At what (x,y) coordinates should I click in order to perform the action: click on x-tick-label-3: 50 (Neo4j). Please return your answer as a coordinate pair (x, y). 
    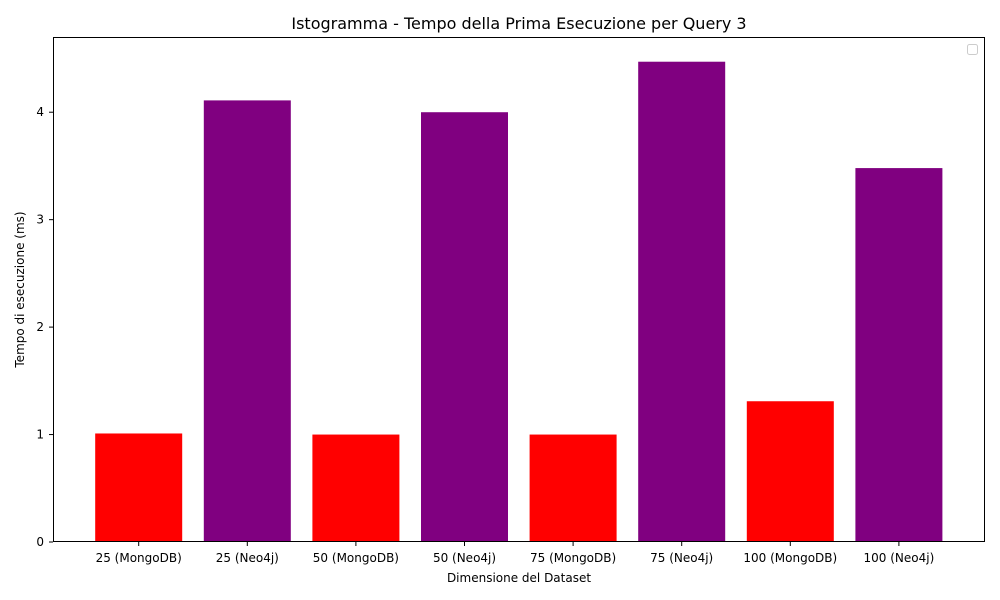
    Looking at the image, I should click on (464, 558).